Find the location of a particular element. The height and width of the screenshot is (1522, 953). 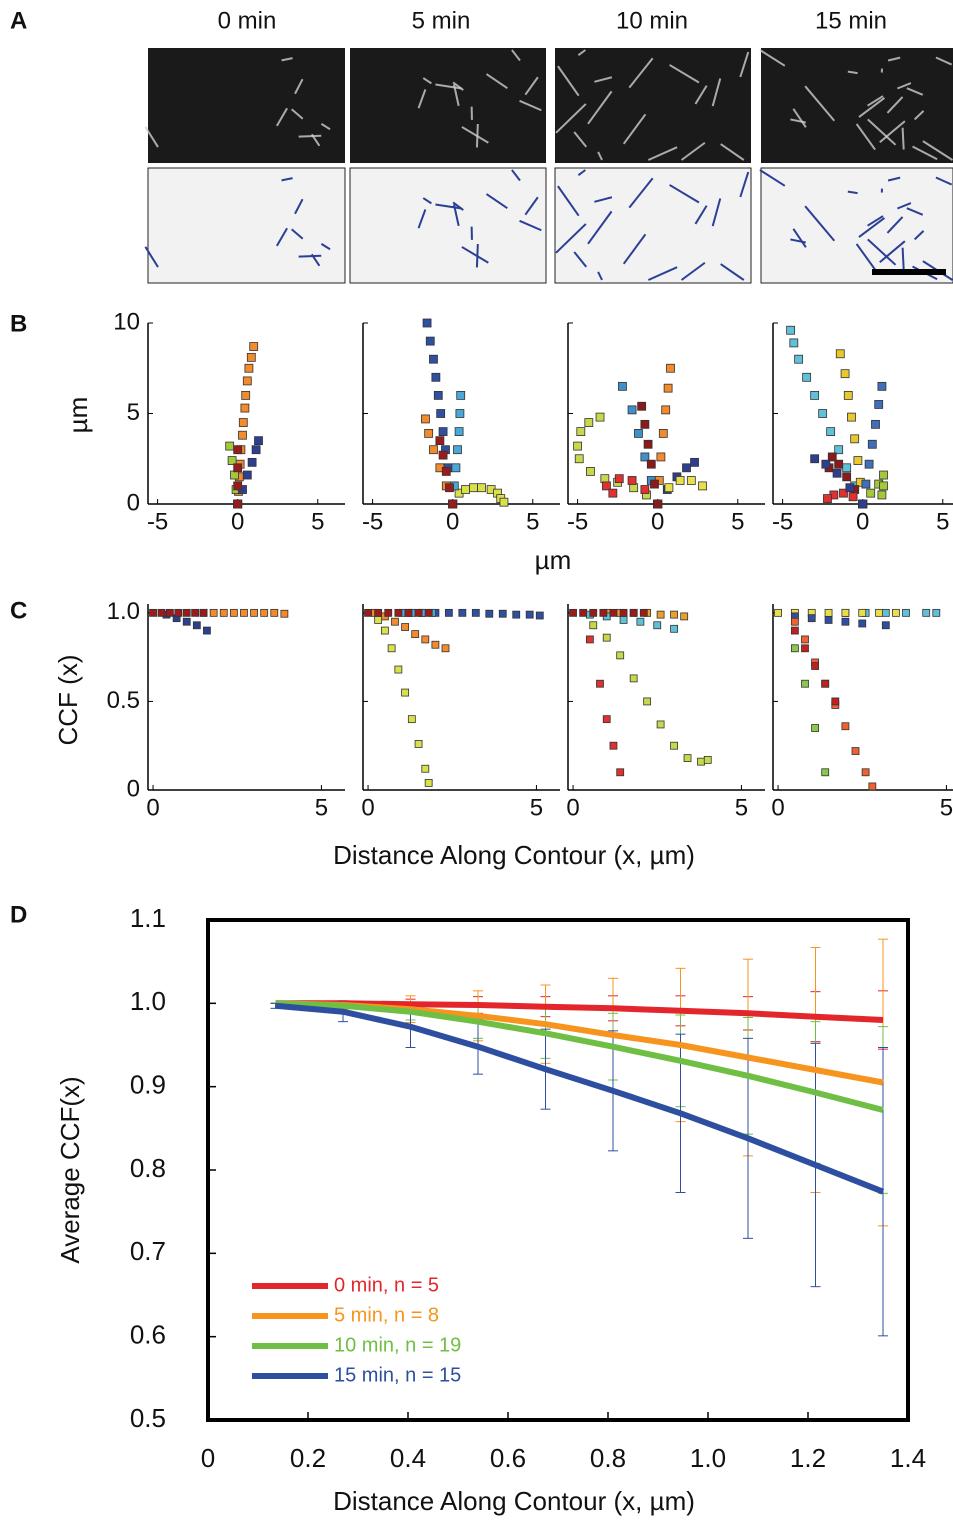

legend-label: 15 min, n = 15 is located at coordinates (397, 1375).